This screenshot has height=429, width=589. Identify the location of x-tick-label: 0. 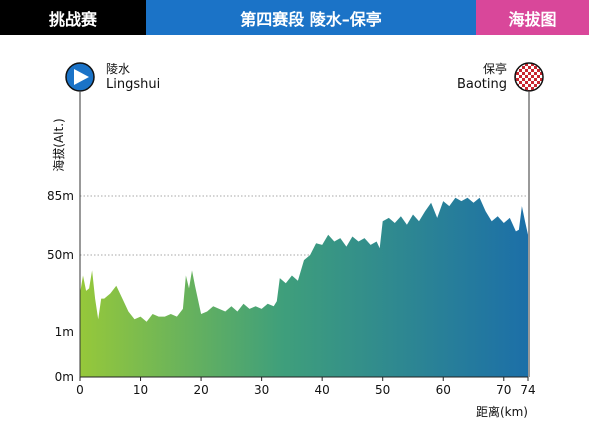
(80, 390).